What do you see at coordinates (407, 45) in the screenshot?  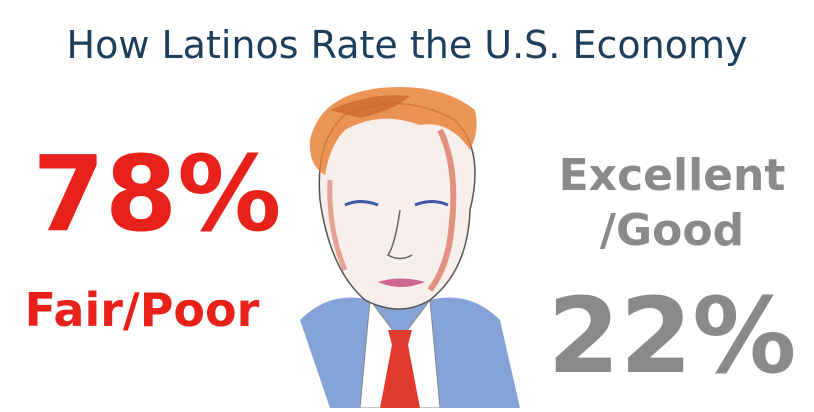 I see `title: How Latinos Rate the U.S. Economy` at bounding box center [407, 45].